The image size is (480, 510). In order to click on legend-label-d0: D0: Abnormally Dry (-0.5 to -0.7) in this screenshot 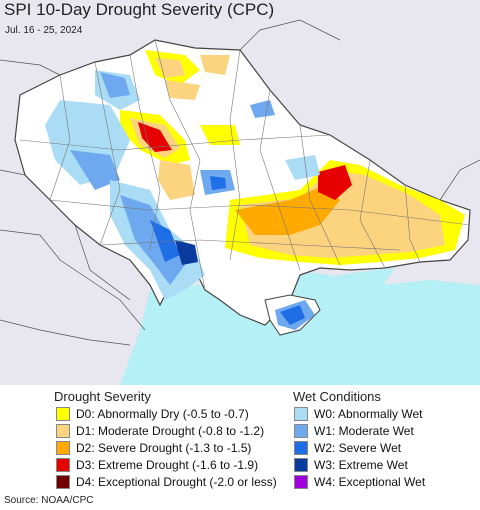, I will do `click(162, 413)`.